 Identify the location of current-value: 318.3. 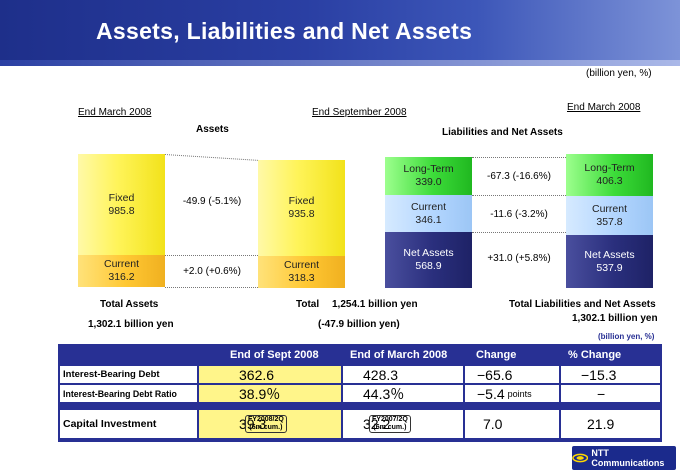
(301, 278).